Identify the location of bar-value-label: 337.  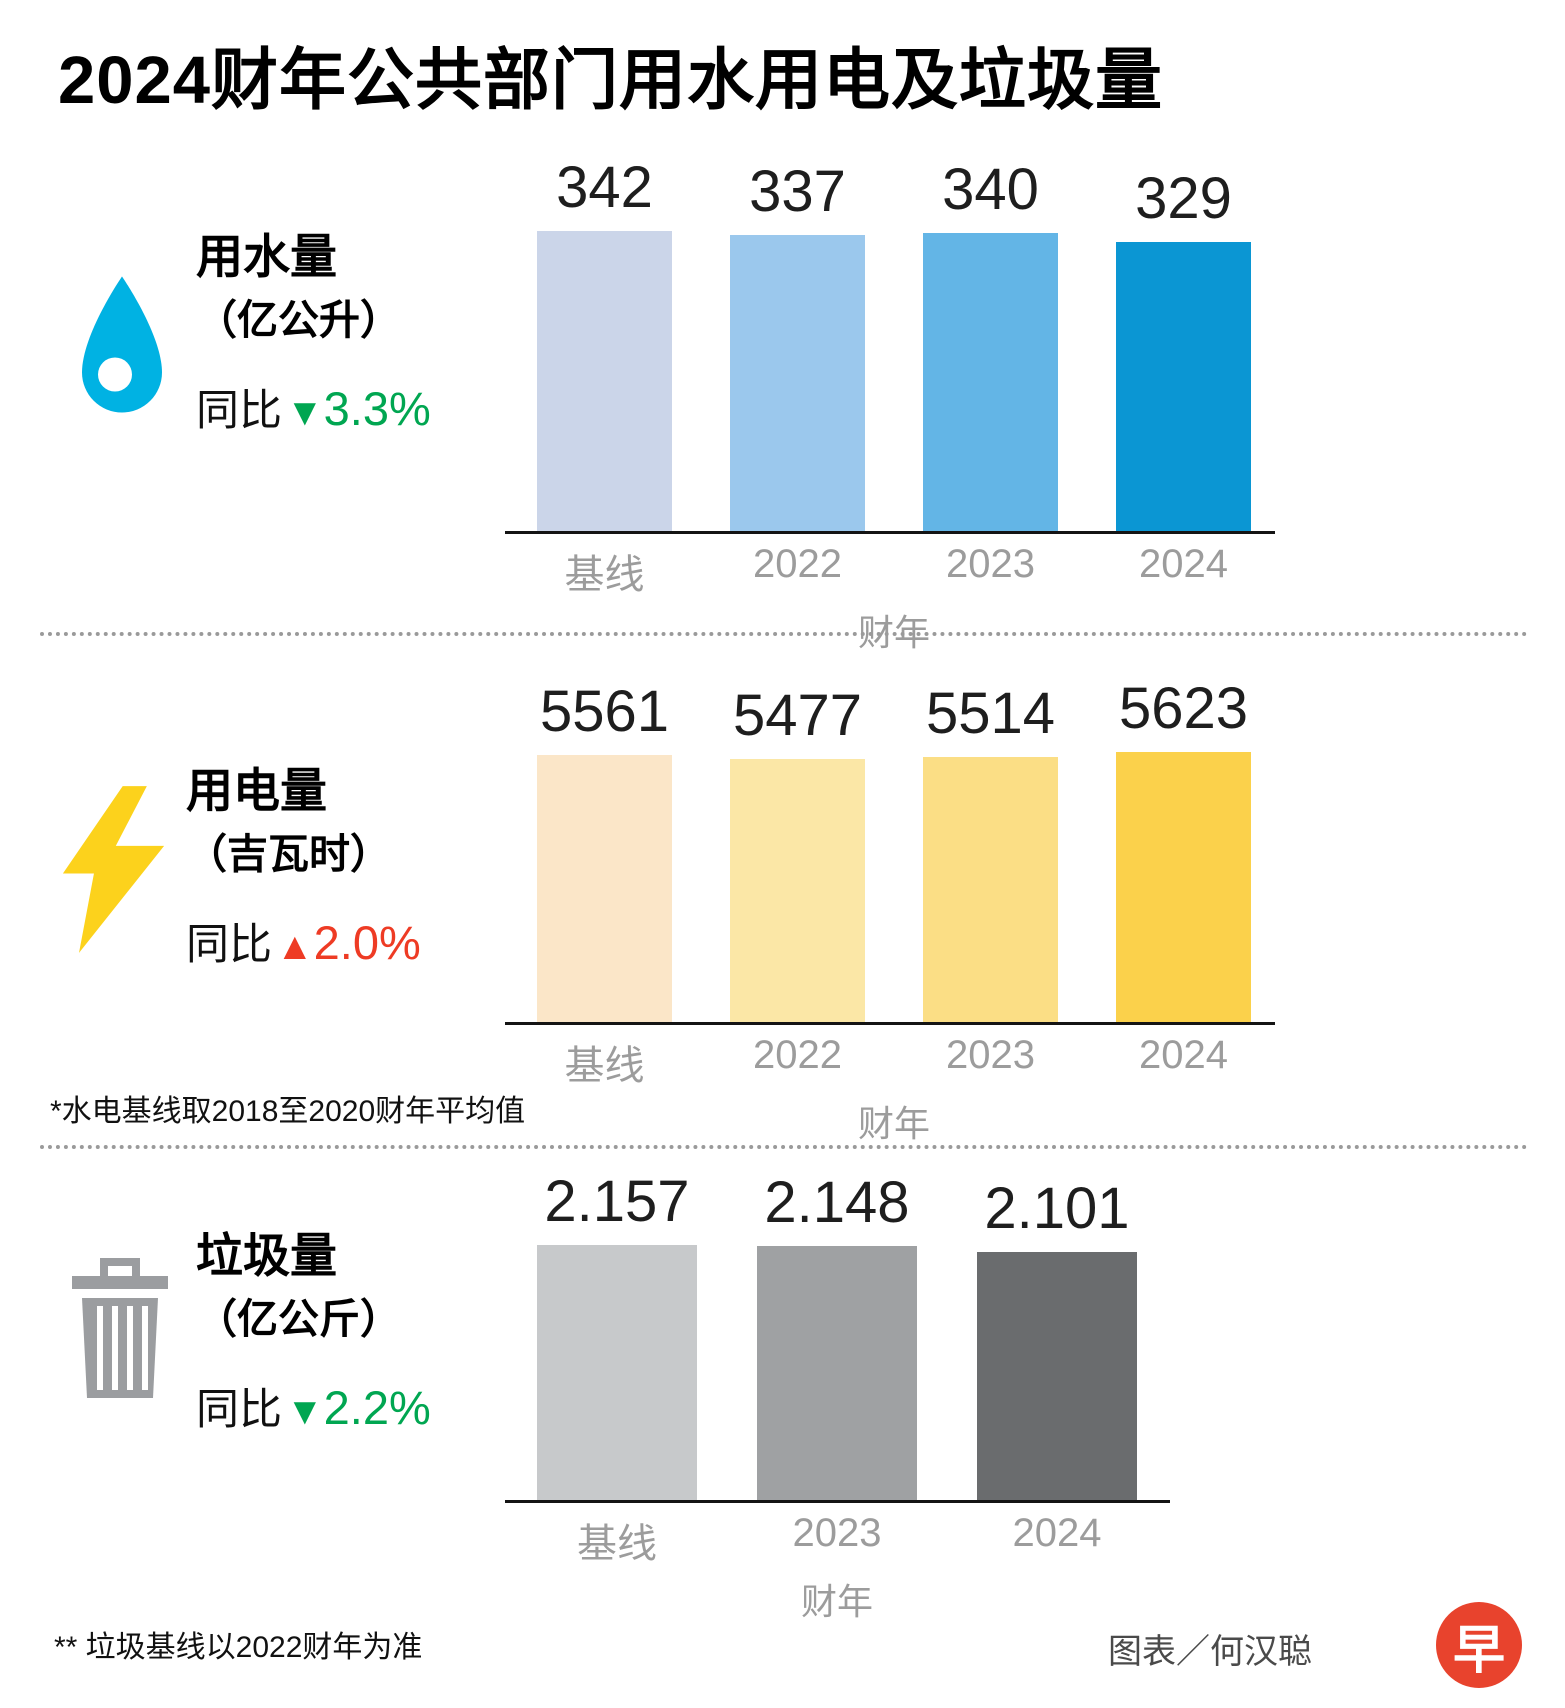
(797, 191).